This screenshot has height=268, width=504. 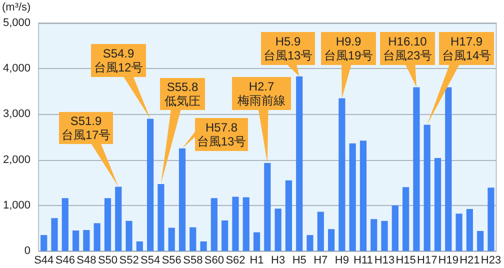 I want to click on y-tick-label: 0, so click(x=27, y=251).